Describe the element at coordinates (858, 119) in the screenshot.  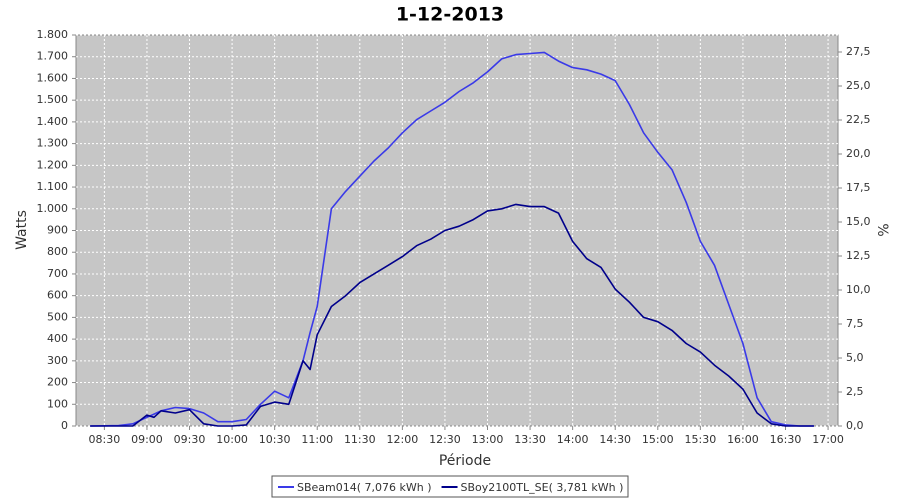
I see `y2-tick-label: 22,5` at that location.